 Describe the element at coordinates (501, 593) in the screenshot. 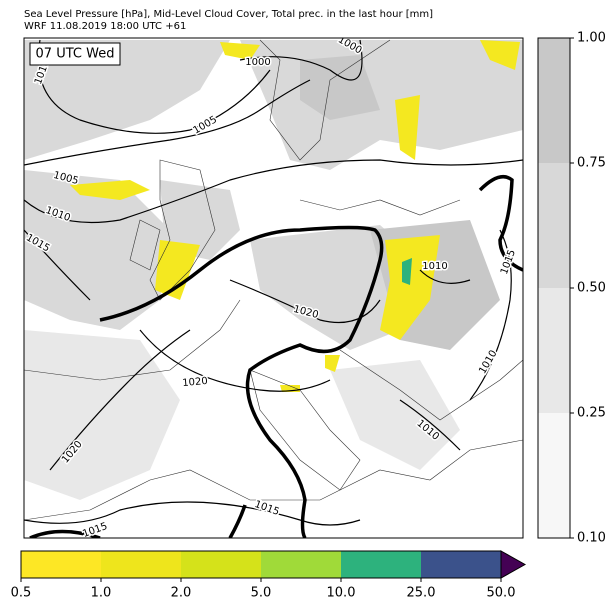

I see `colorbar-tick-label: 50.0` at that location.